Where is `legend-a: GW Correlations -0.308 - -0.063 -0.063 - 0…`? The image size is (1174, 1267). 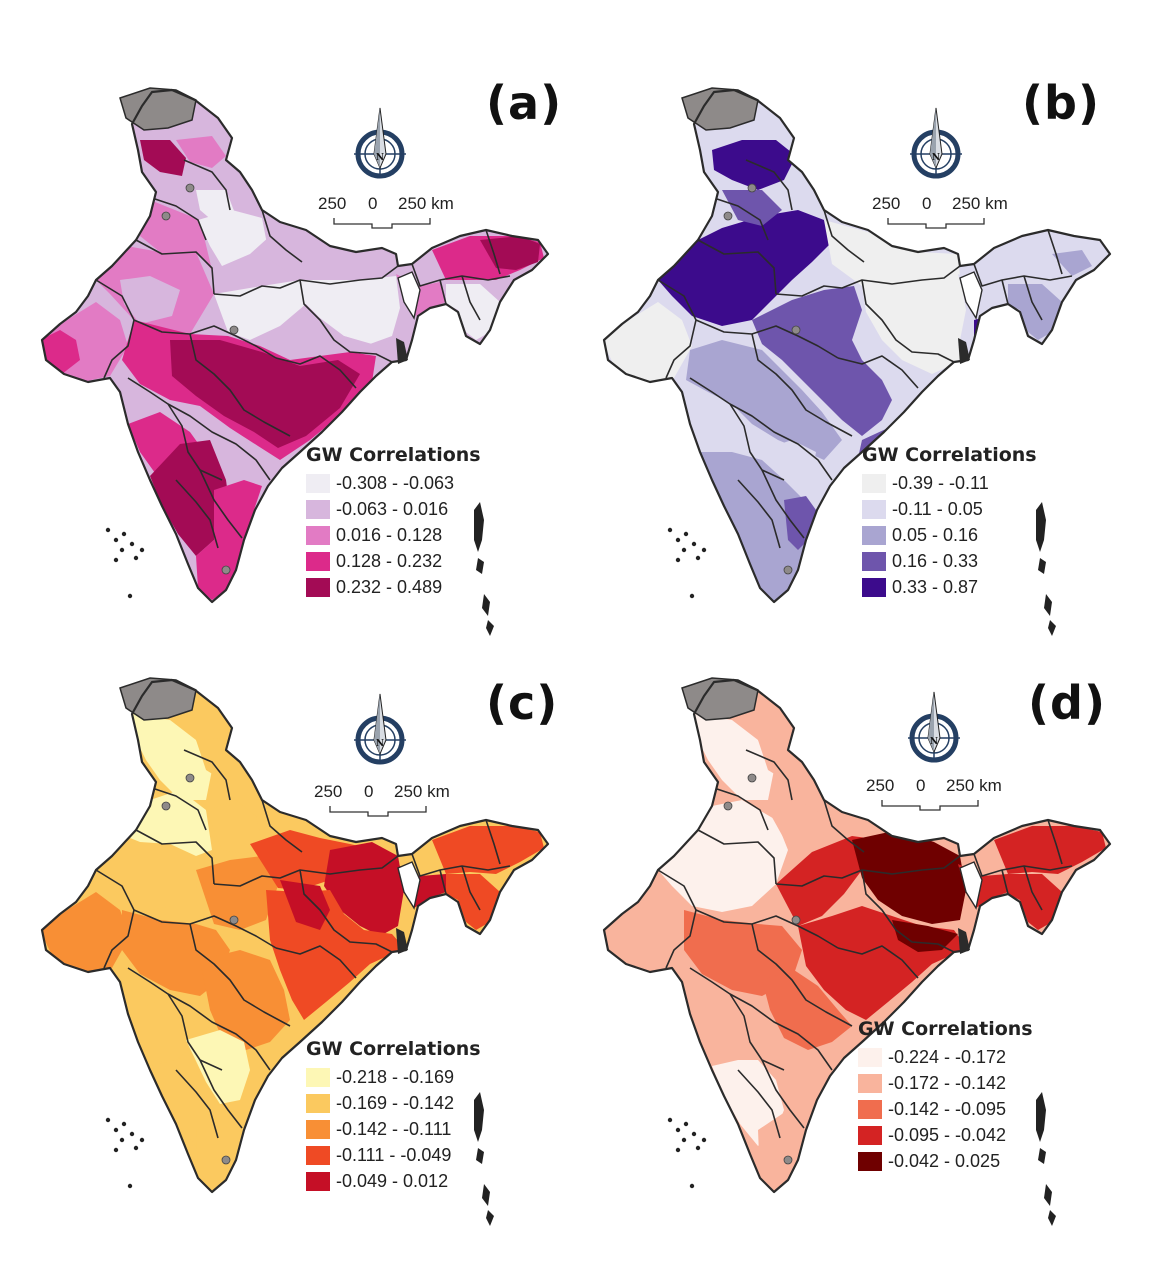 legend-a: GW Correlations -0.308 - -0.063 -0.063 - 0… is located at coordinates (393, 522).